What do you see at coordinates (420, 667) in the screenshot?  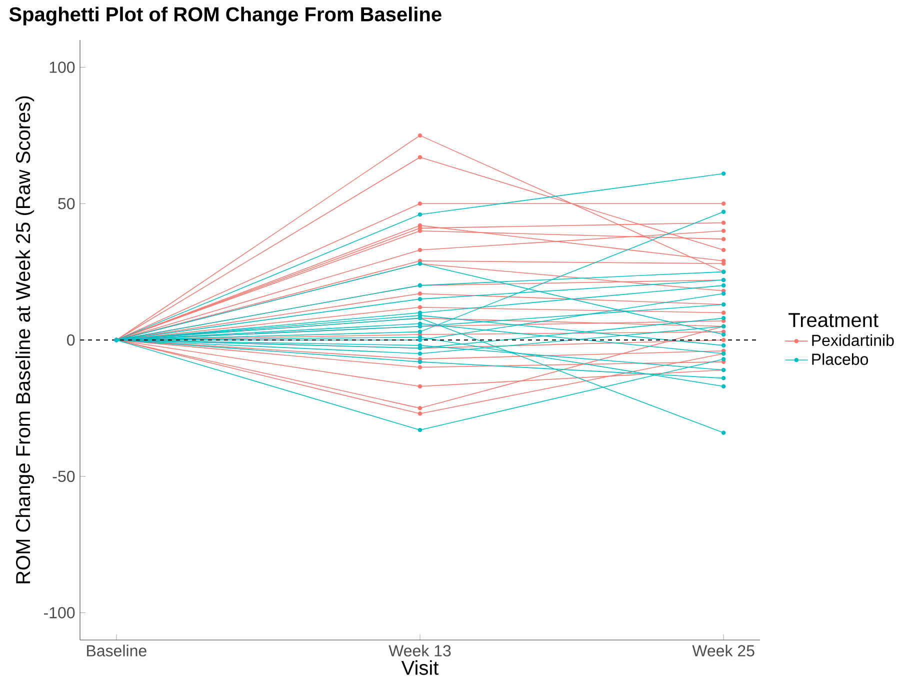 I see `x-axis-title: Visit` at bounding box center [420, 667].